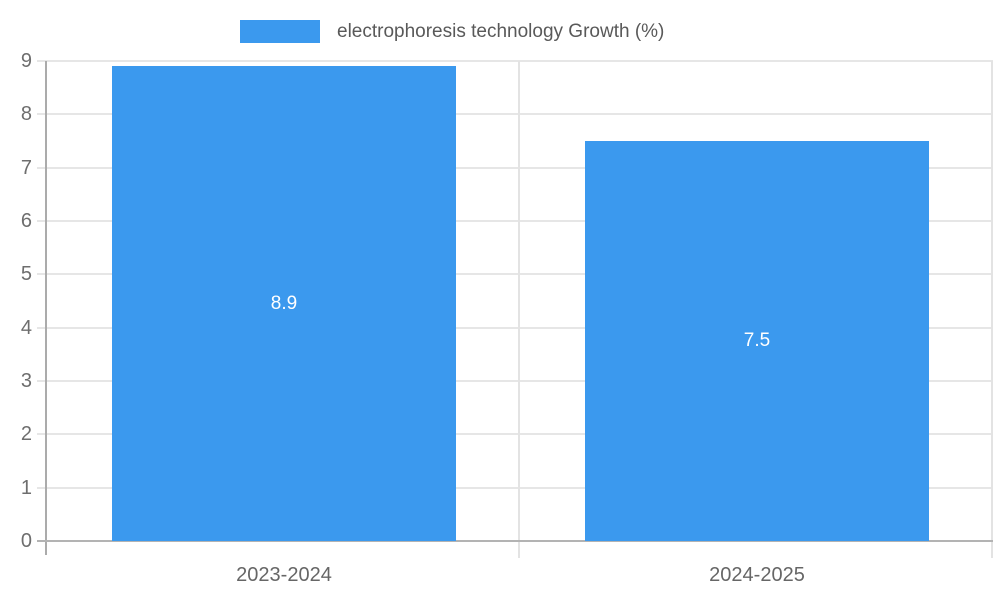  What do you see at coordinates (757, 575) in the screenshot?
I see `x-axis-tick-label: 2024-2025` at bounding box center [757, 575].